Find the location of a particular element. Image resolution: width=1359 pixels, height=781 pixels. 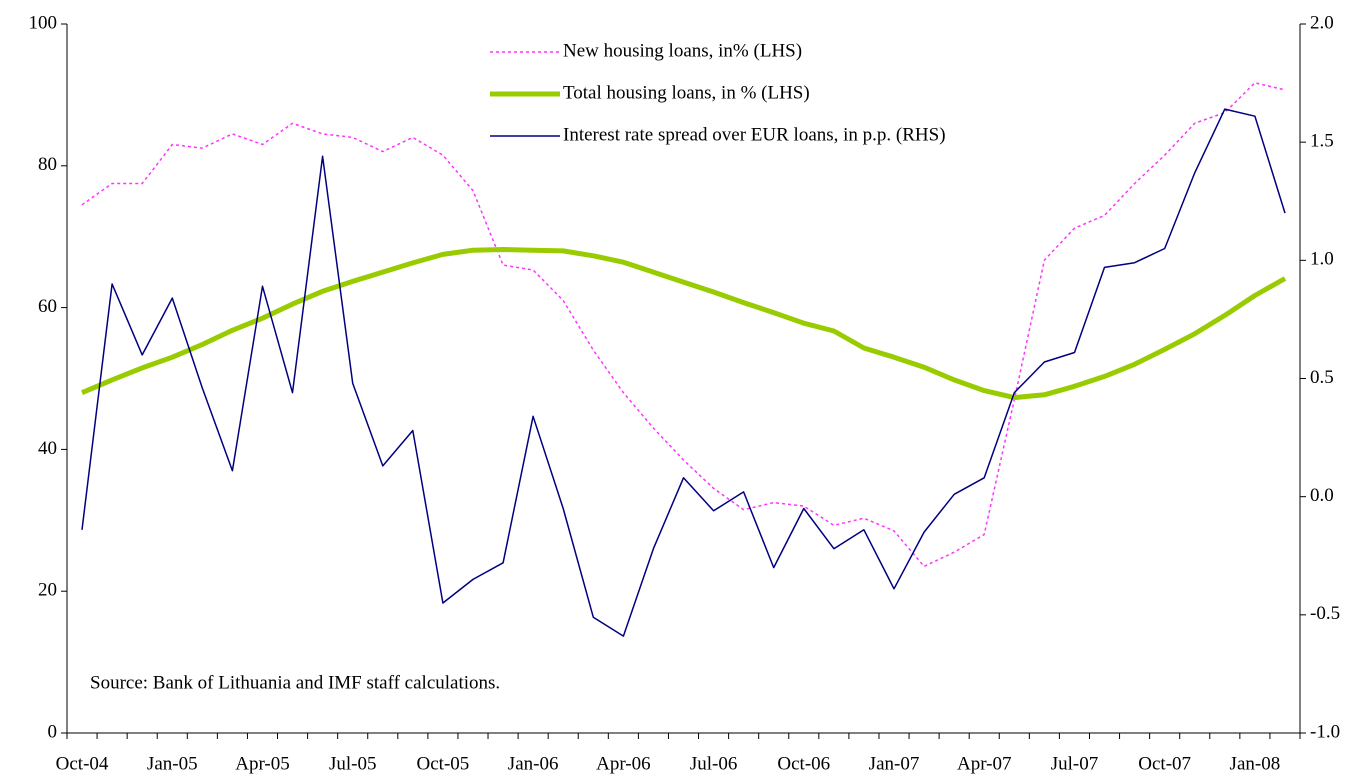

y-tick-label: 80 is located at coordinates (47, 164).